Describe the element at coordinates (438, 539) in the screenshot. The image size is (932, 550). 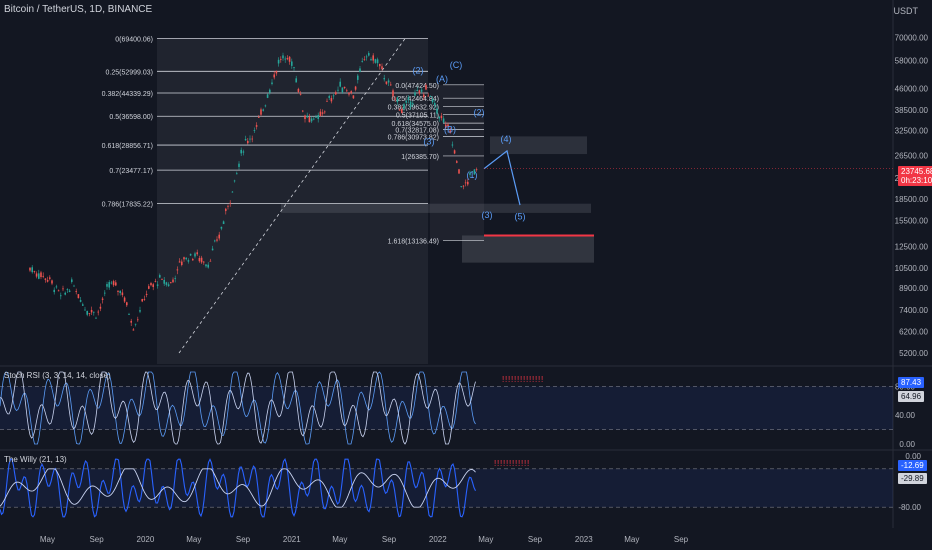
I see `date-tick-label: 2022` at that location.